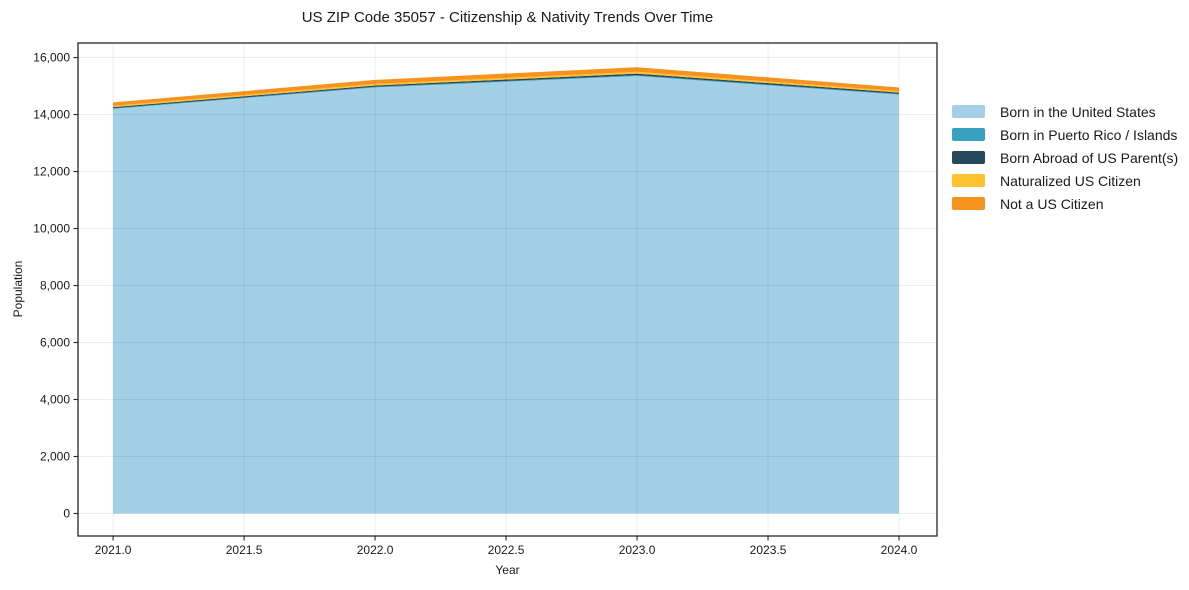  What do you see at coordinates (18, 289) in the screenshot?
I see `y-axis-label: Population` at bounding box center [18, 289].